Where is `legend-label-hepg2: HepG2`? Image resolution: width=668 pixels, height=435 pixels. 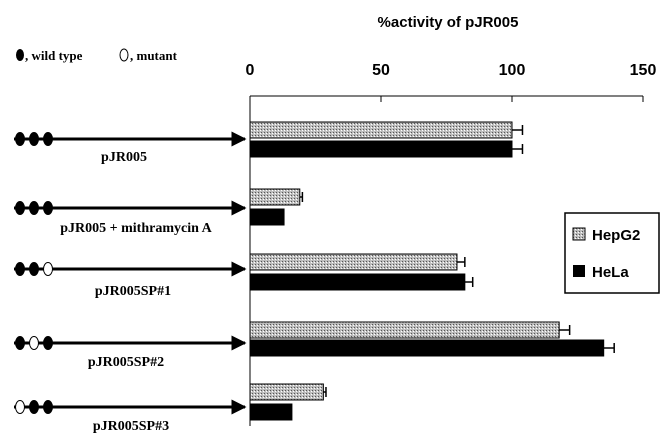
legend-label-hepg2: HepG2 is located at coordinates (616, 235).